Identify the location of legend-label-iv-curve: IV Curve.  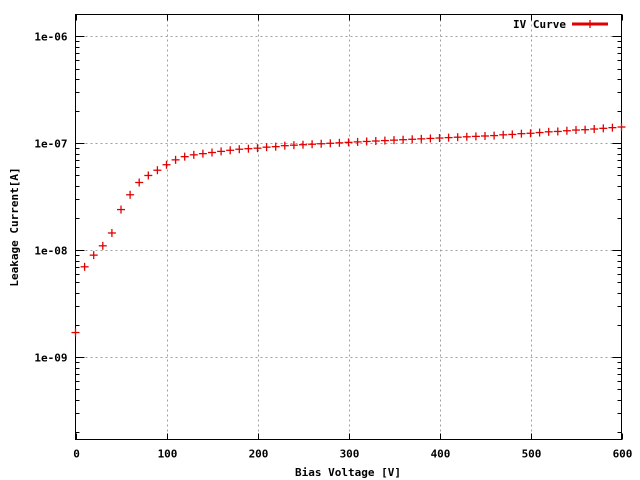
(539, 24).